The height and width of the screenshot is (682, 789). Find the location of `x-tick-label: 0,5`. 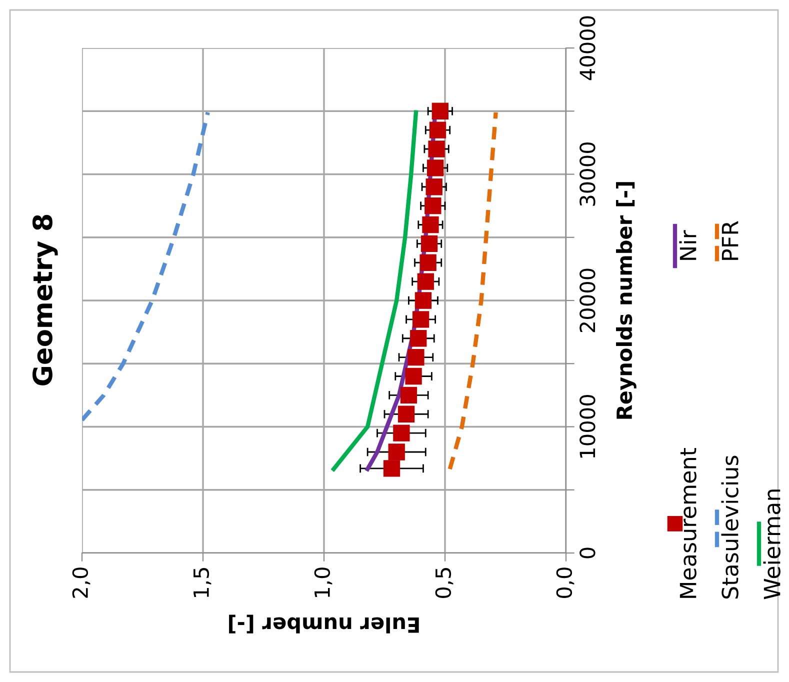

x-tick-label: 0,5 is located at coordinates (444, 583).